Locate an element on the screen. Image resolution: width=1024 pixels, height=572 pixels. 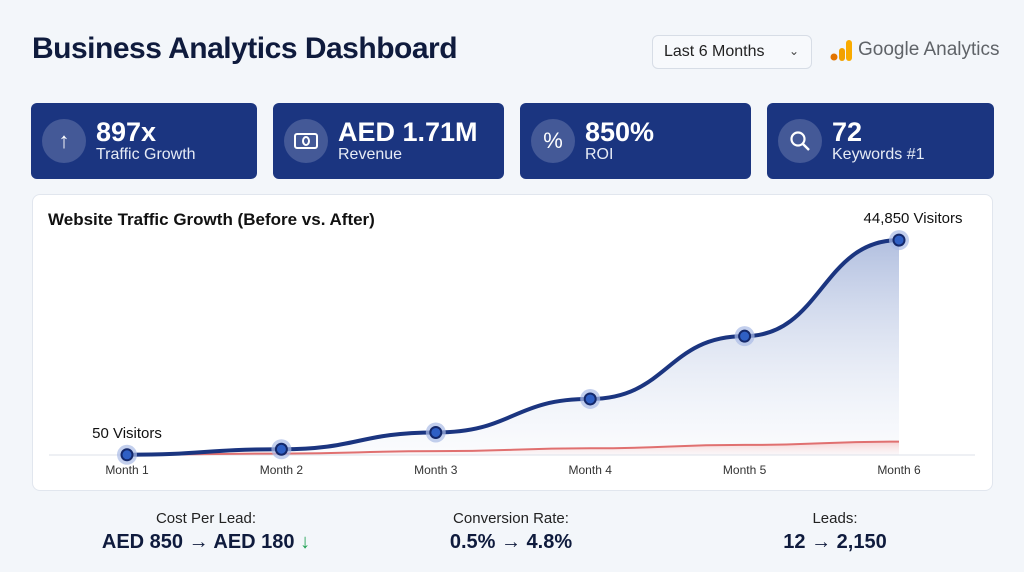
annotation-end: 44,850 Visitors is located at coordinates (913, 218).